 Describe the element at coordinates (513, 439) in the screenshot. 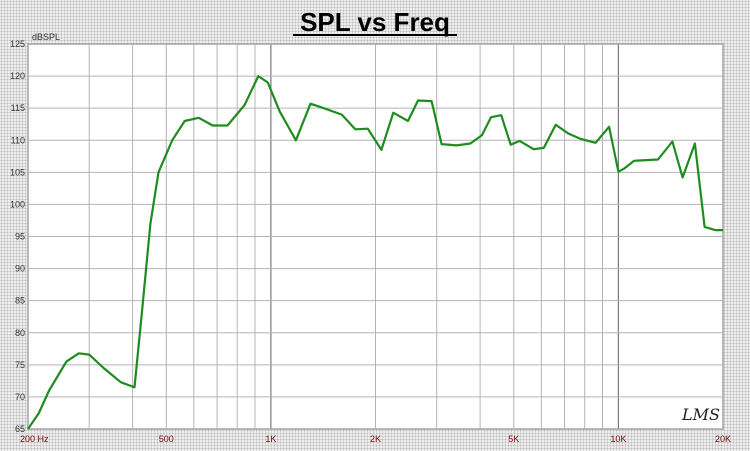

I see `x-tick-label: 5K` at that location.